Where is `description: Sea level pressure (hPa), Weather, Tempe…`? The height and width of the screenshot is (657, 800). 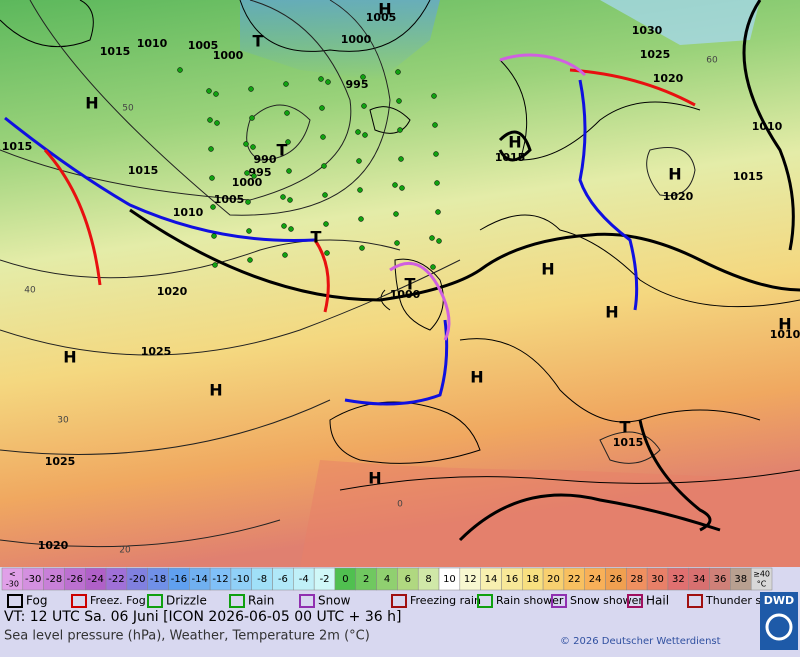
description: Sea level pressure (hPa), Weather, Tempe… is located at coordinates (187, 636).